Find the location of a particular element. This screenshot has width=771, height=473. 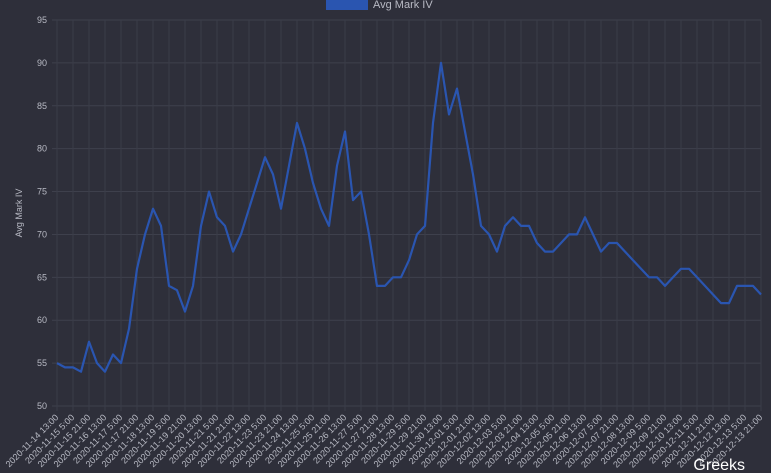

y-tick-label: 85 is located at coordinates (42, 106).